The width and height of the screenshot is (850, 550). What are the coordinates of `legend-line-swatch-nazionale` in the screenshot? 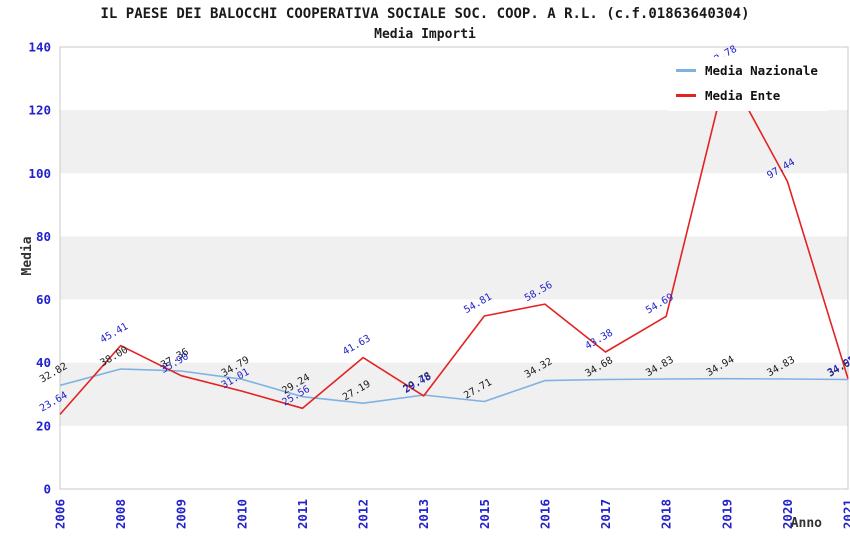 It's located at (686, 70).